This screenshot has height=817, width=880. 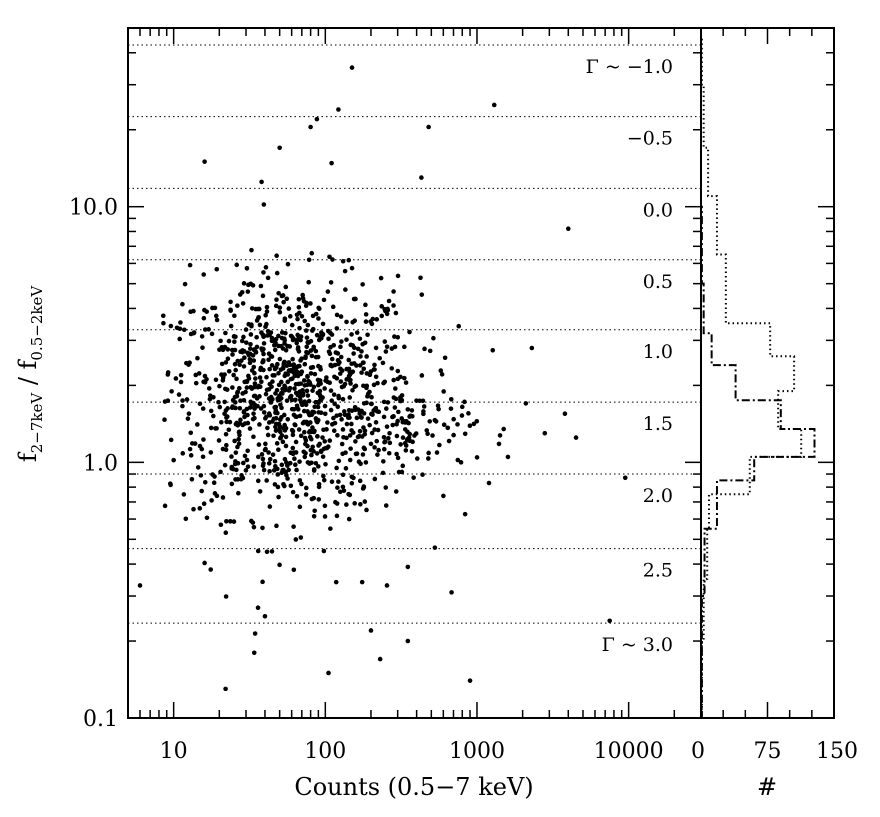 I want to click on photon-index-labels: Γ ~ −1.0 −0.5 0.0 0.5 1.0 1.5 2.0 2.5 Γ ~ 3.0, so click(x=629, y=356).